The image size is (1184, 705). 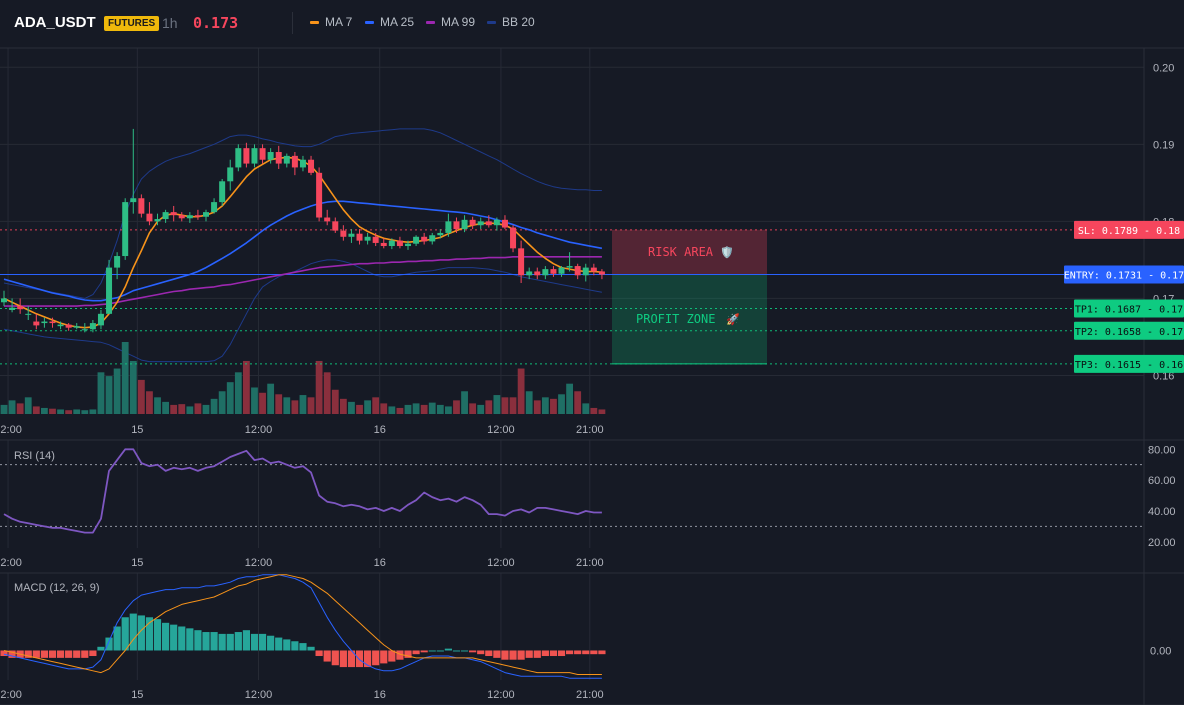 I want to click on macd-line, so click(x=302, y=626).